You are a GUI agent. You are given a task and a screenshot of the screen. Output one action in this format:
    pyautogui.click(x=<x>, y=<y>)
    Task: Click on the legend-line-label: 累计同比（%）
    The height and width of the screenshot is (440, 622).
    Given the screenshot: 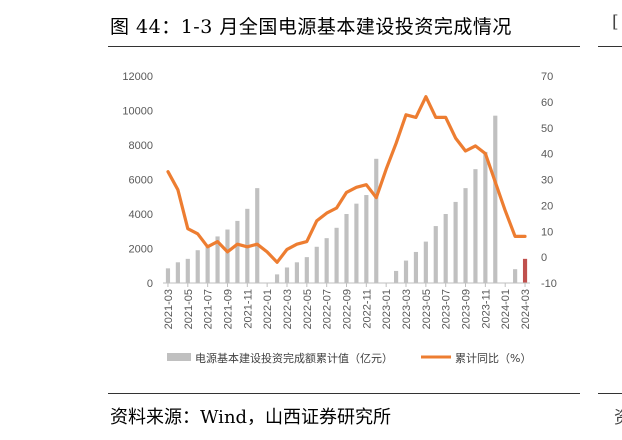 What is the action you would take?
    pyautogui.click(x=493, y=358)
    